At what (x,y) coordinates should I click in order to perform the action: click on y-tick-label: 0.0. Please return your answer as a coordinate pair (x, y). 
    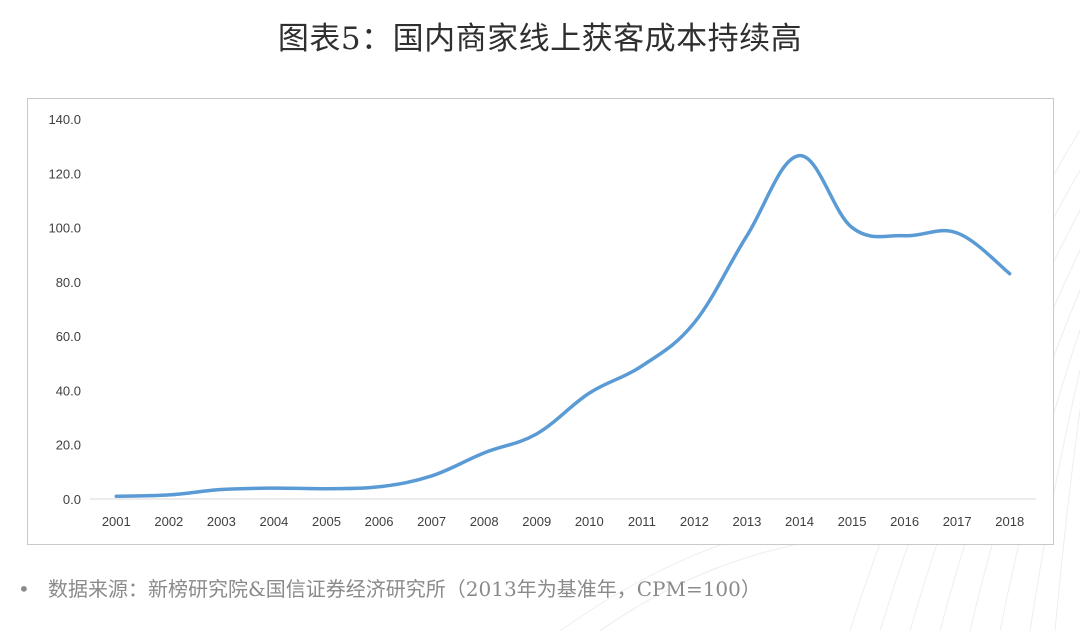
    Looking at the image, I should click on (72, 499).